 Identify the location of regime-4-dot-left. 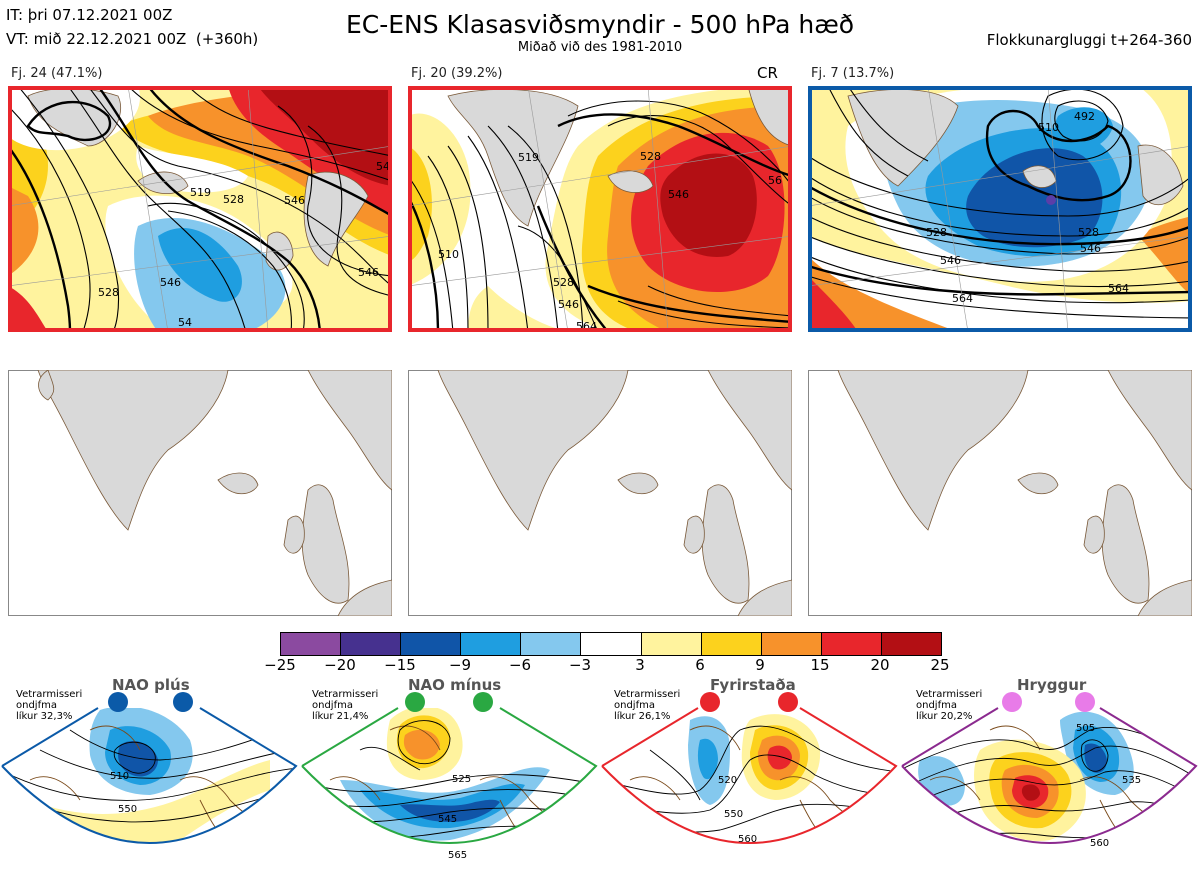
(1012, 702).